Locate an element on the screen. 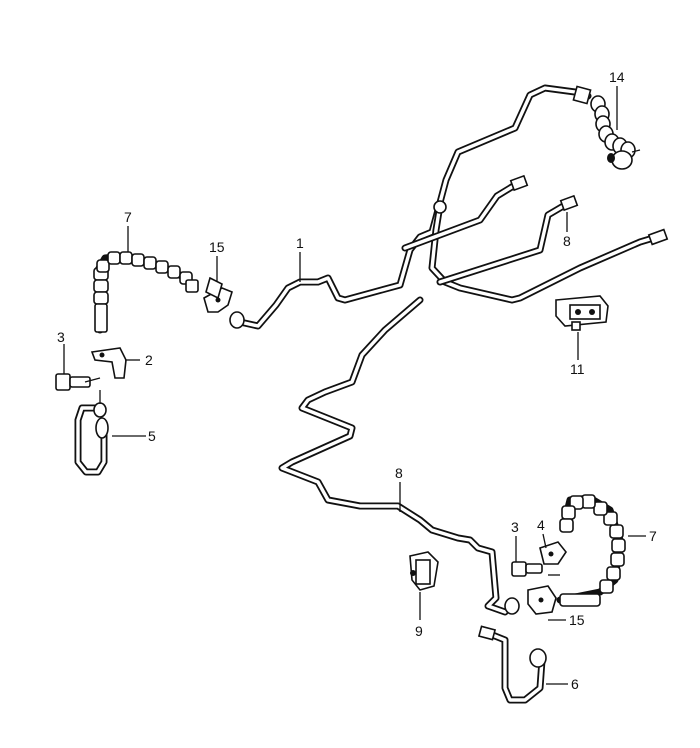  callout-15-top: 15 is located at coordinates (217, 247).